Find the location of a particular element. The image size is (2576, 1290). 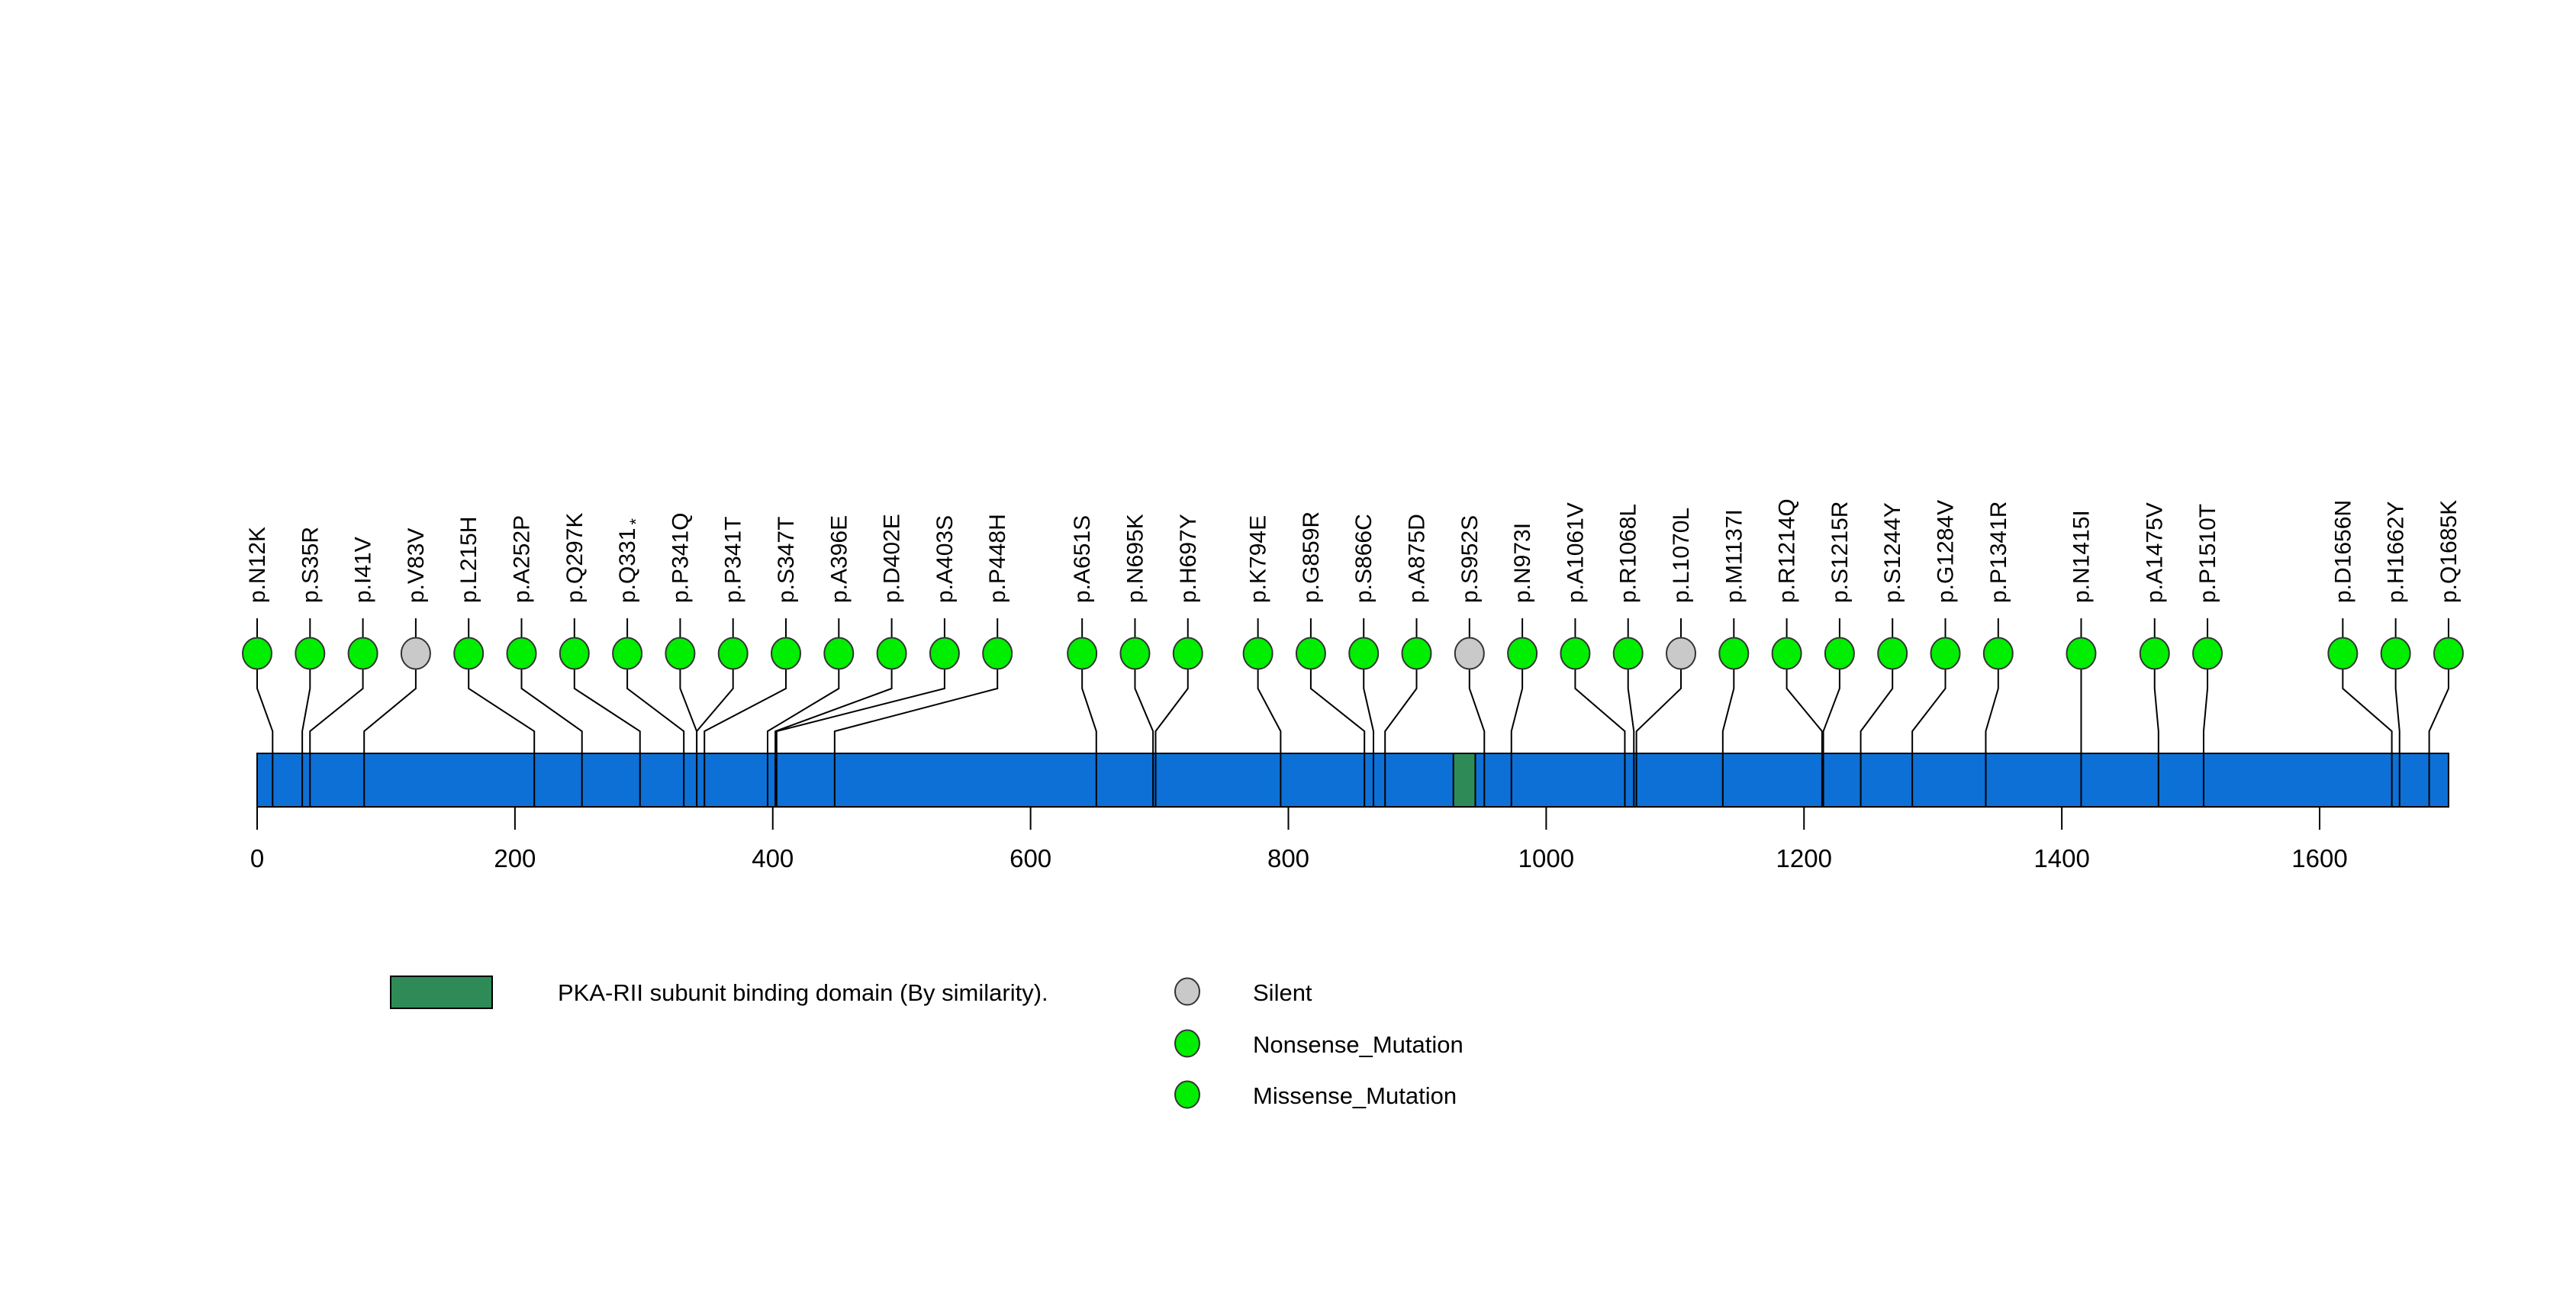

mutation-label: p.A1061V is located at coordinates (1575, 552).